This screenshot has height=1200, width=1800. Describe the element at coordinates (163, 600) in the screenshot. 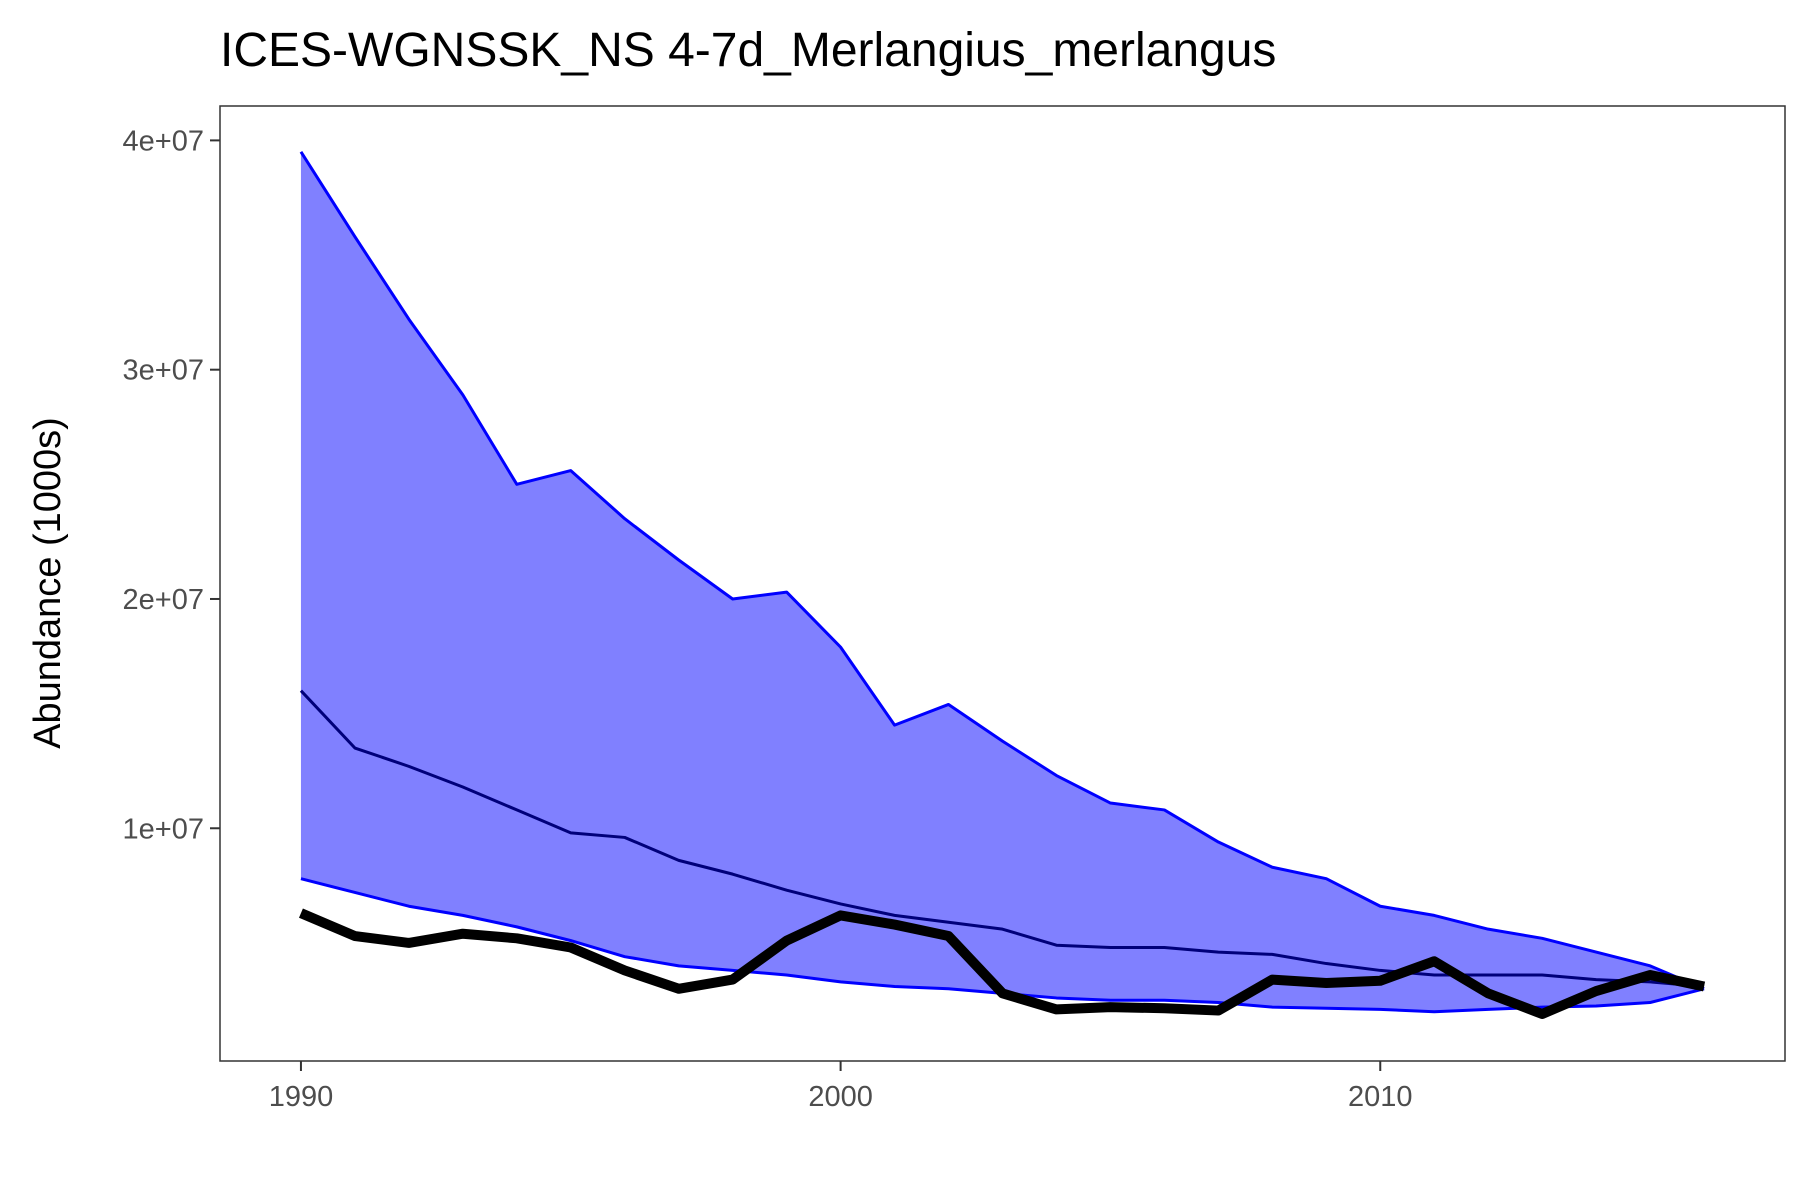

I see `y-tick-label: 2e+07` at that location.